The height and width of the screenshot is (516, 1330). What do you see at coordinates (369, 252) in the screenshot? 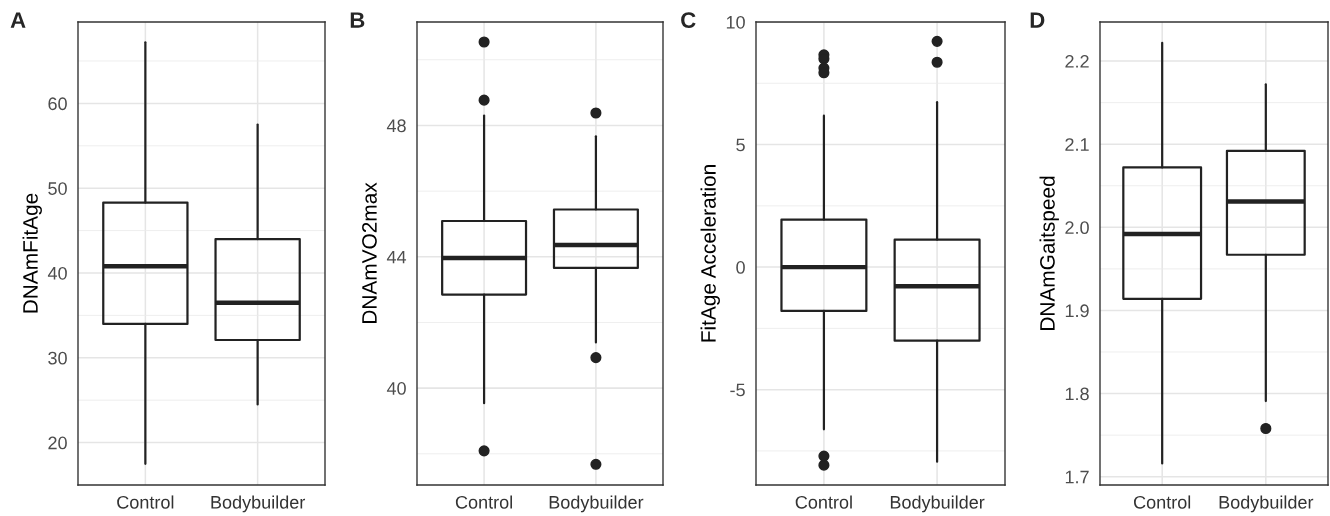
I see `y-axis-title: DNAmVO2max` at bounding box center [369, 252].